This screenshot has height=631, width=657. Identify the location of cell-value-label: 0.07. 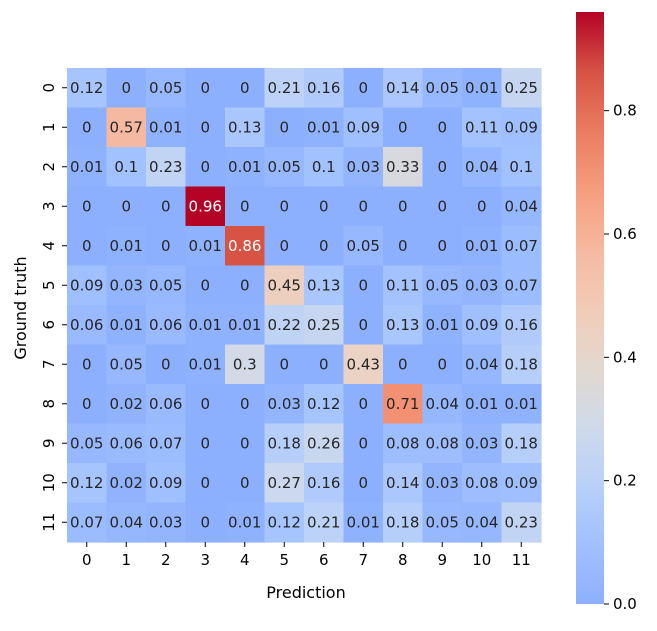
(521, 246).